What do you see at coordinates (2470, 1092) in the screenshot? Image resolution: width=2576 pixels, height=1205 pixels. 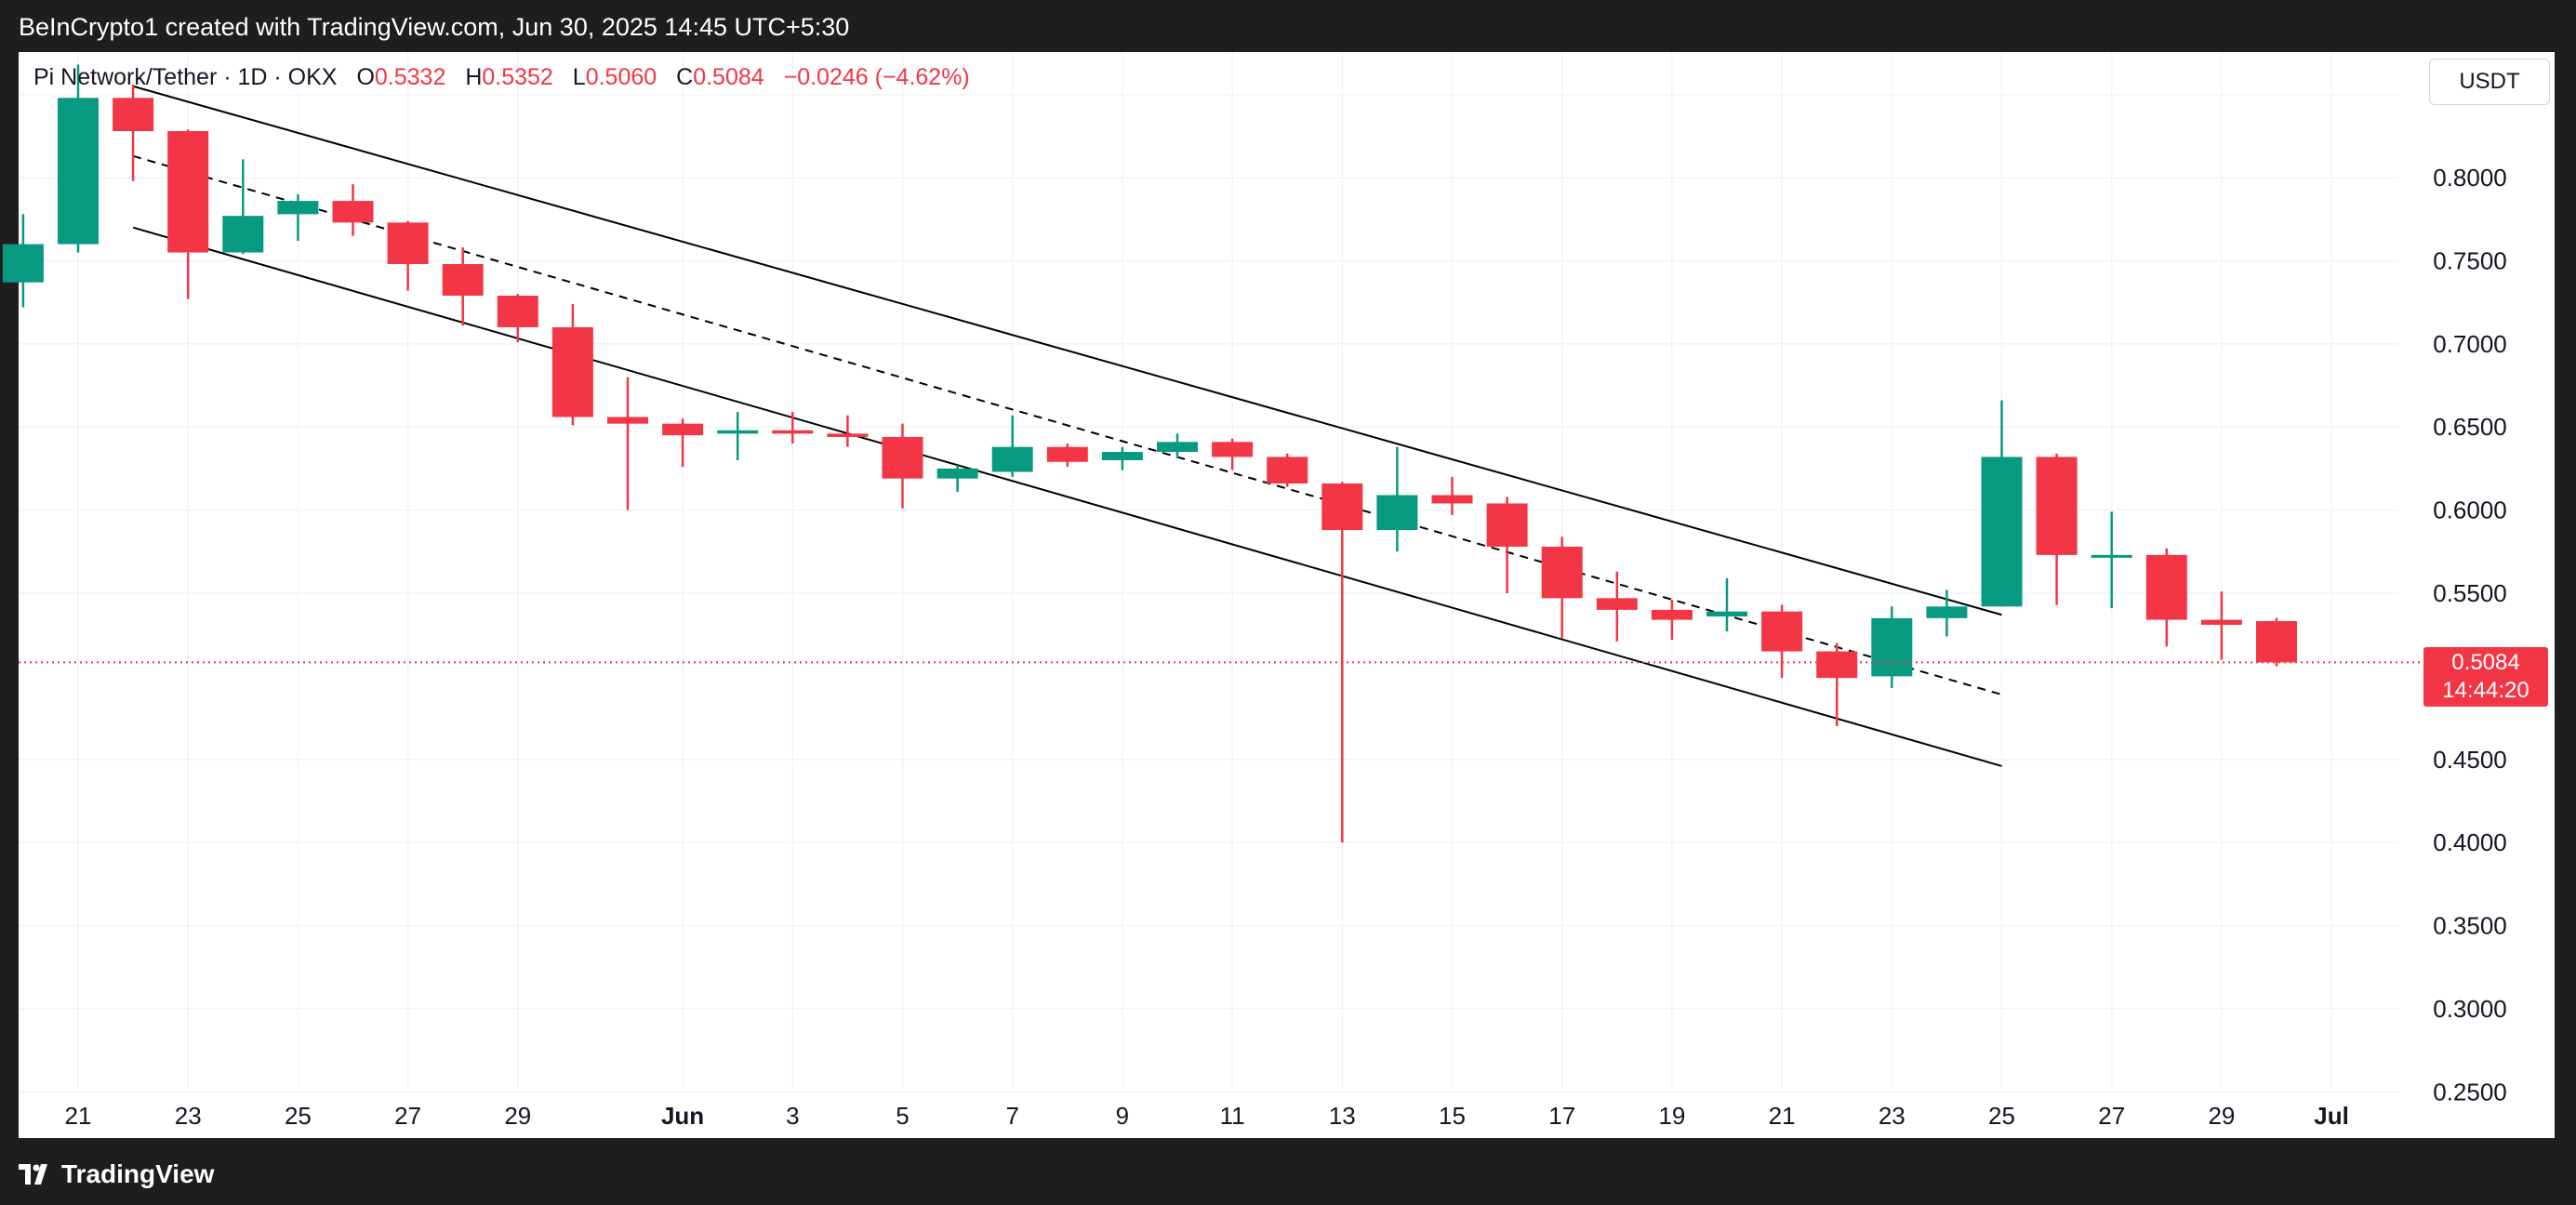 I see `y-tick-label: 0.2500` at bounding box center [2470, 1092].